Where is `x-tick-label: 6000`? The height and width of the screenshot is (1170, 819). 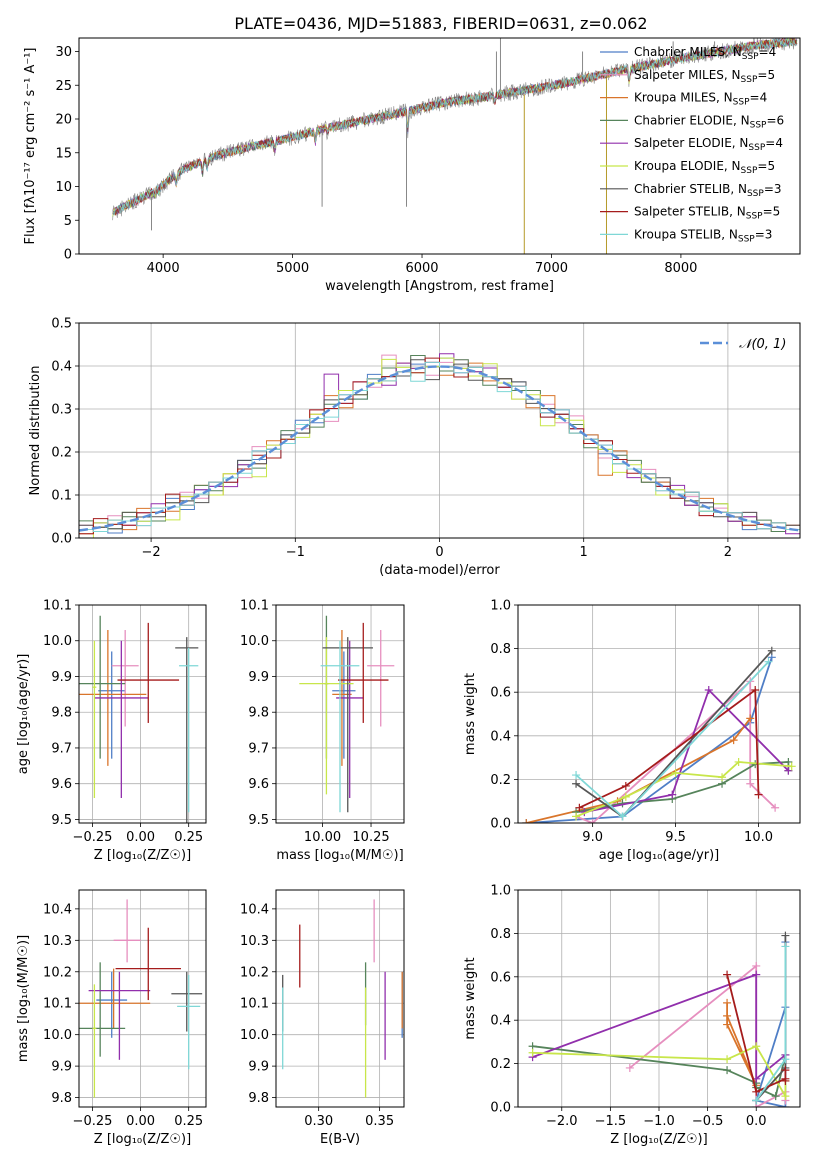 x-tick-label: 6000 is located at coordinates (421, 268).